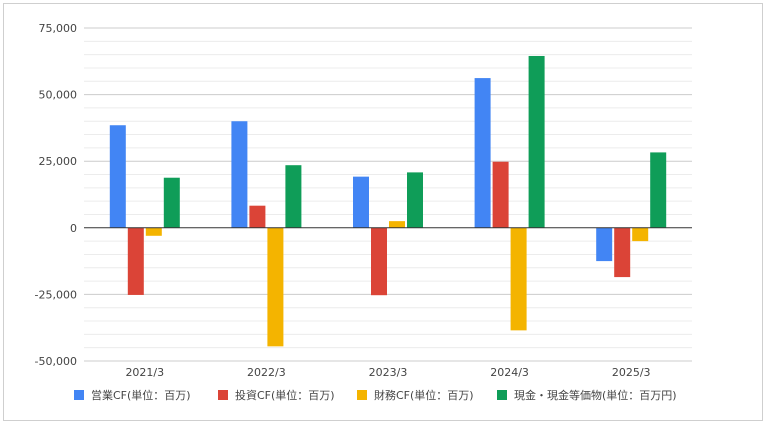  I want to click on bar-4-2024/3, so click(536, 141).